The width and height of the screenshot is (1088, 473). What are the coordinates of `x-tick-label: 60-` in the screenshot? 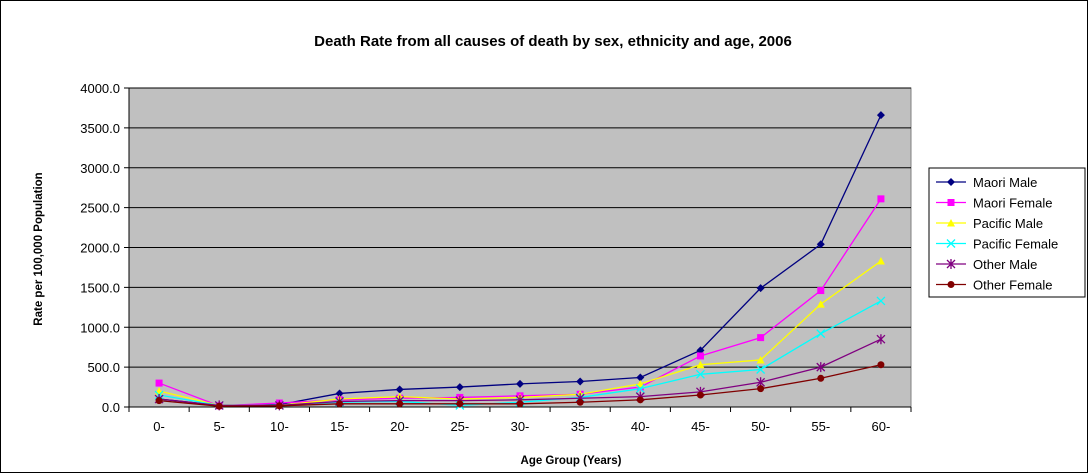 It's located at (881, 426).